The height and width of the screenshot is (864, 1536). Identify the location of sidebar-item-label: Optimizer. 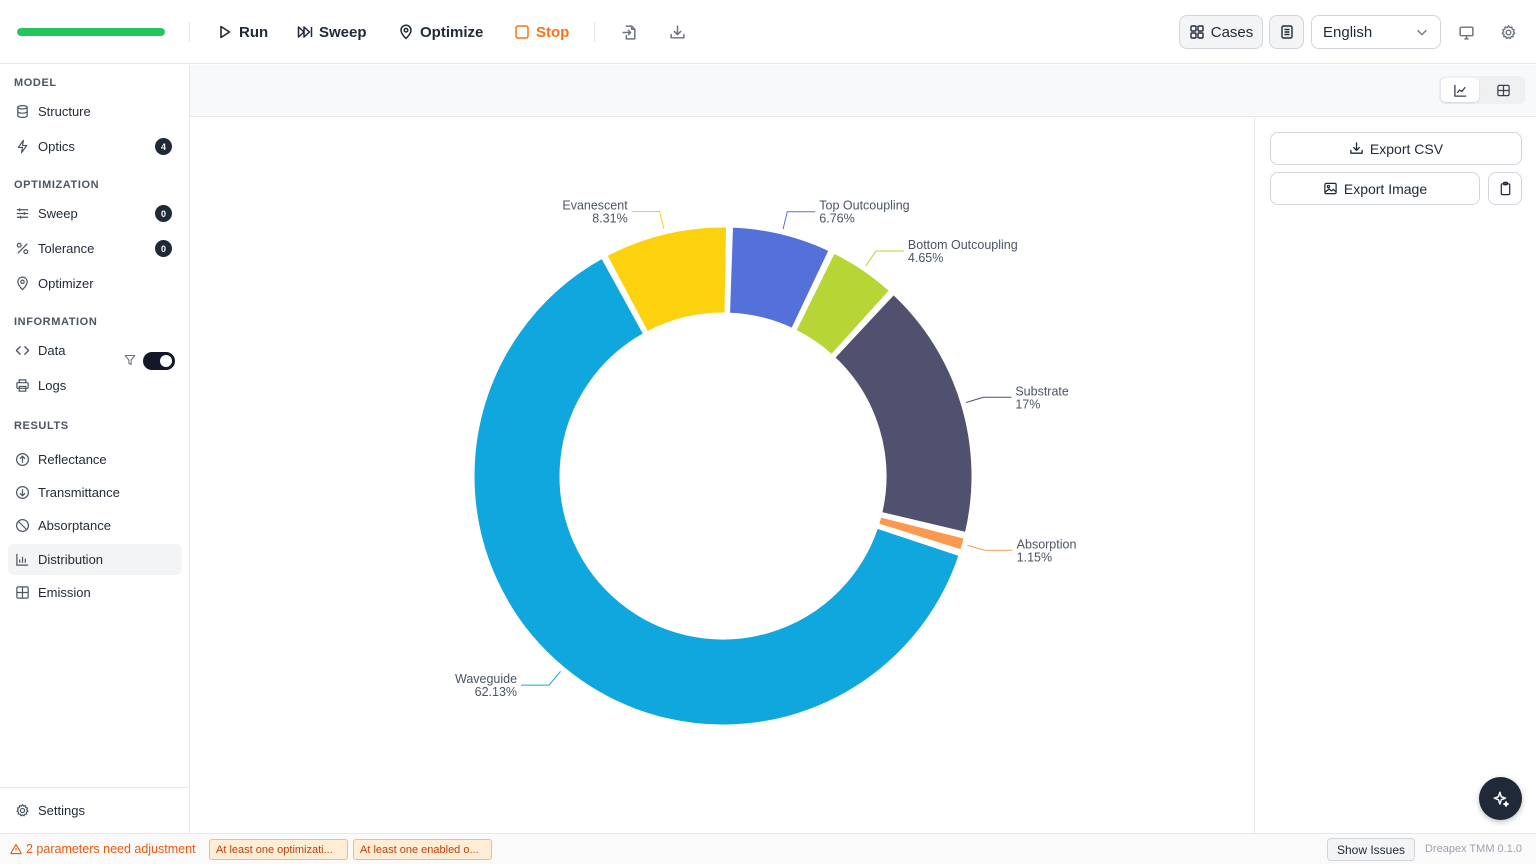
(66, 283).